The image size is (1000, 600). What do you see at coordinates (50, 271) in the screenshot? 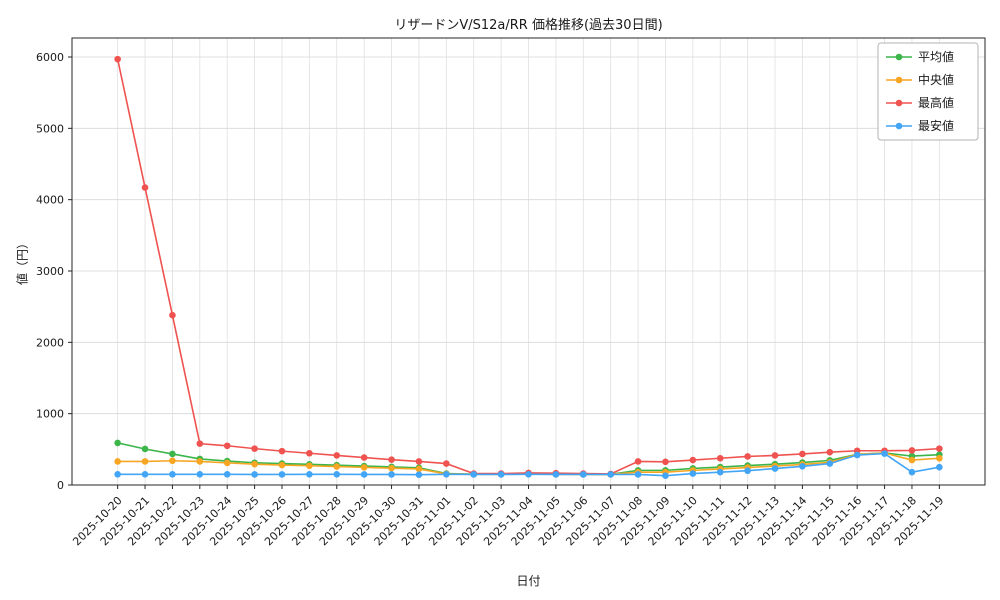
I see `y-tick-label: 3000` at bounding box center [50, 271].